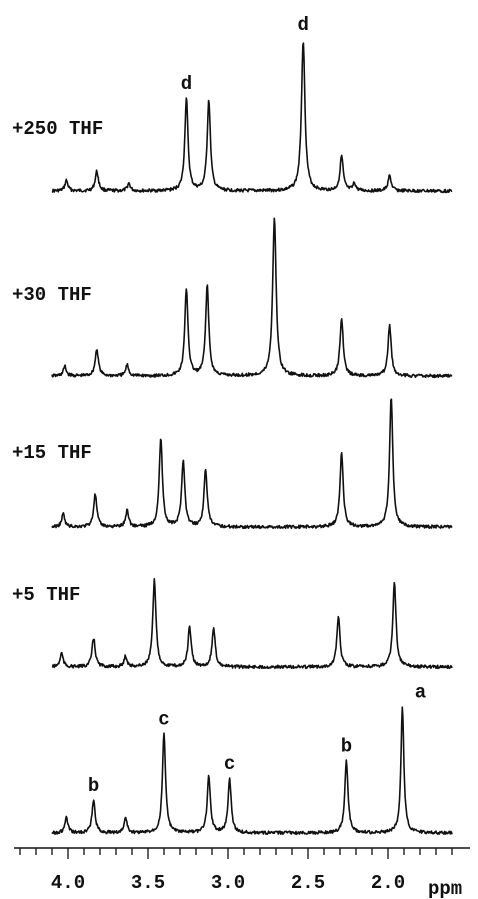  What do you see at coordinates (52, 453) in the screenshot?
I see `series-label: +15 THF` at bounding box center [52, 453].